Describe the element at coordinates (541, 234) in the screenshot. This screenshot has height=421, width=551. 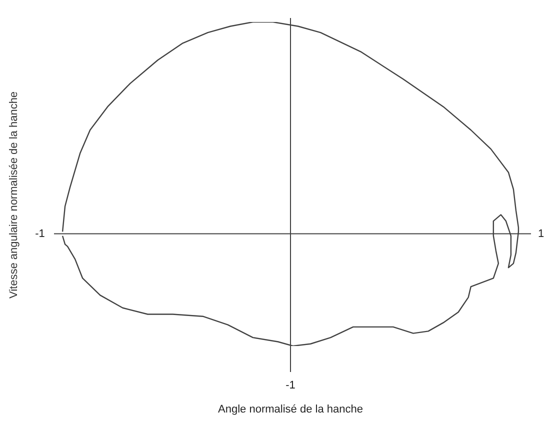
I see `x-tick-label: 1` at that location.